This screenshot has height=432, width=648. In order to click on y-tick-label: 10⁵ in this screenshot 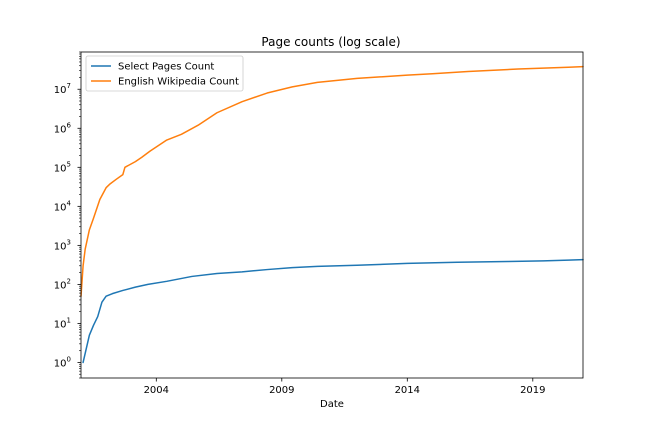, I will do `click(62, 167)`.